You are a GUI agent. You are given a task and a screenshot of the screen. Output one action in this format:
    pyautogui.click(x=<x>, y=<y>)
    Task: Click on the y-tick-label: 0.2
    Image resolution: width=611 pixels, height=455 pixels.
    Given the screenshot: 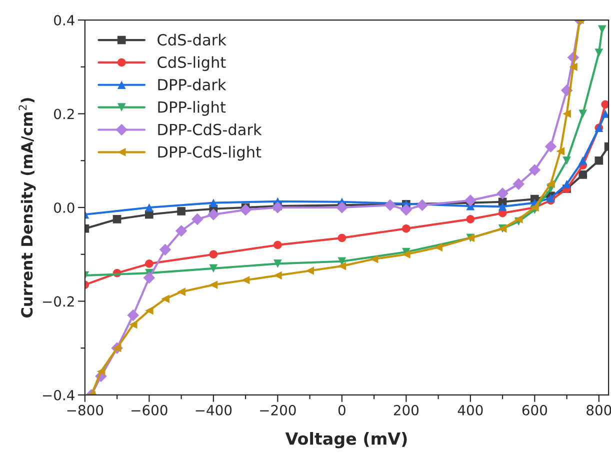 What is the action you would take?
    pyautogui.click(x=64, y=114)
    